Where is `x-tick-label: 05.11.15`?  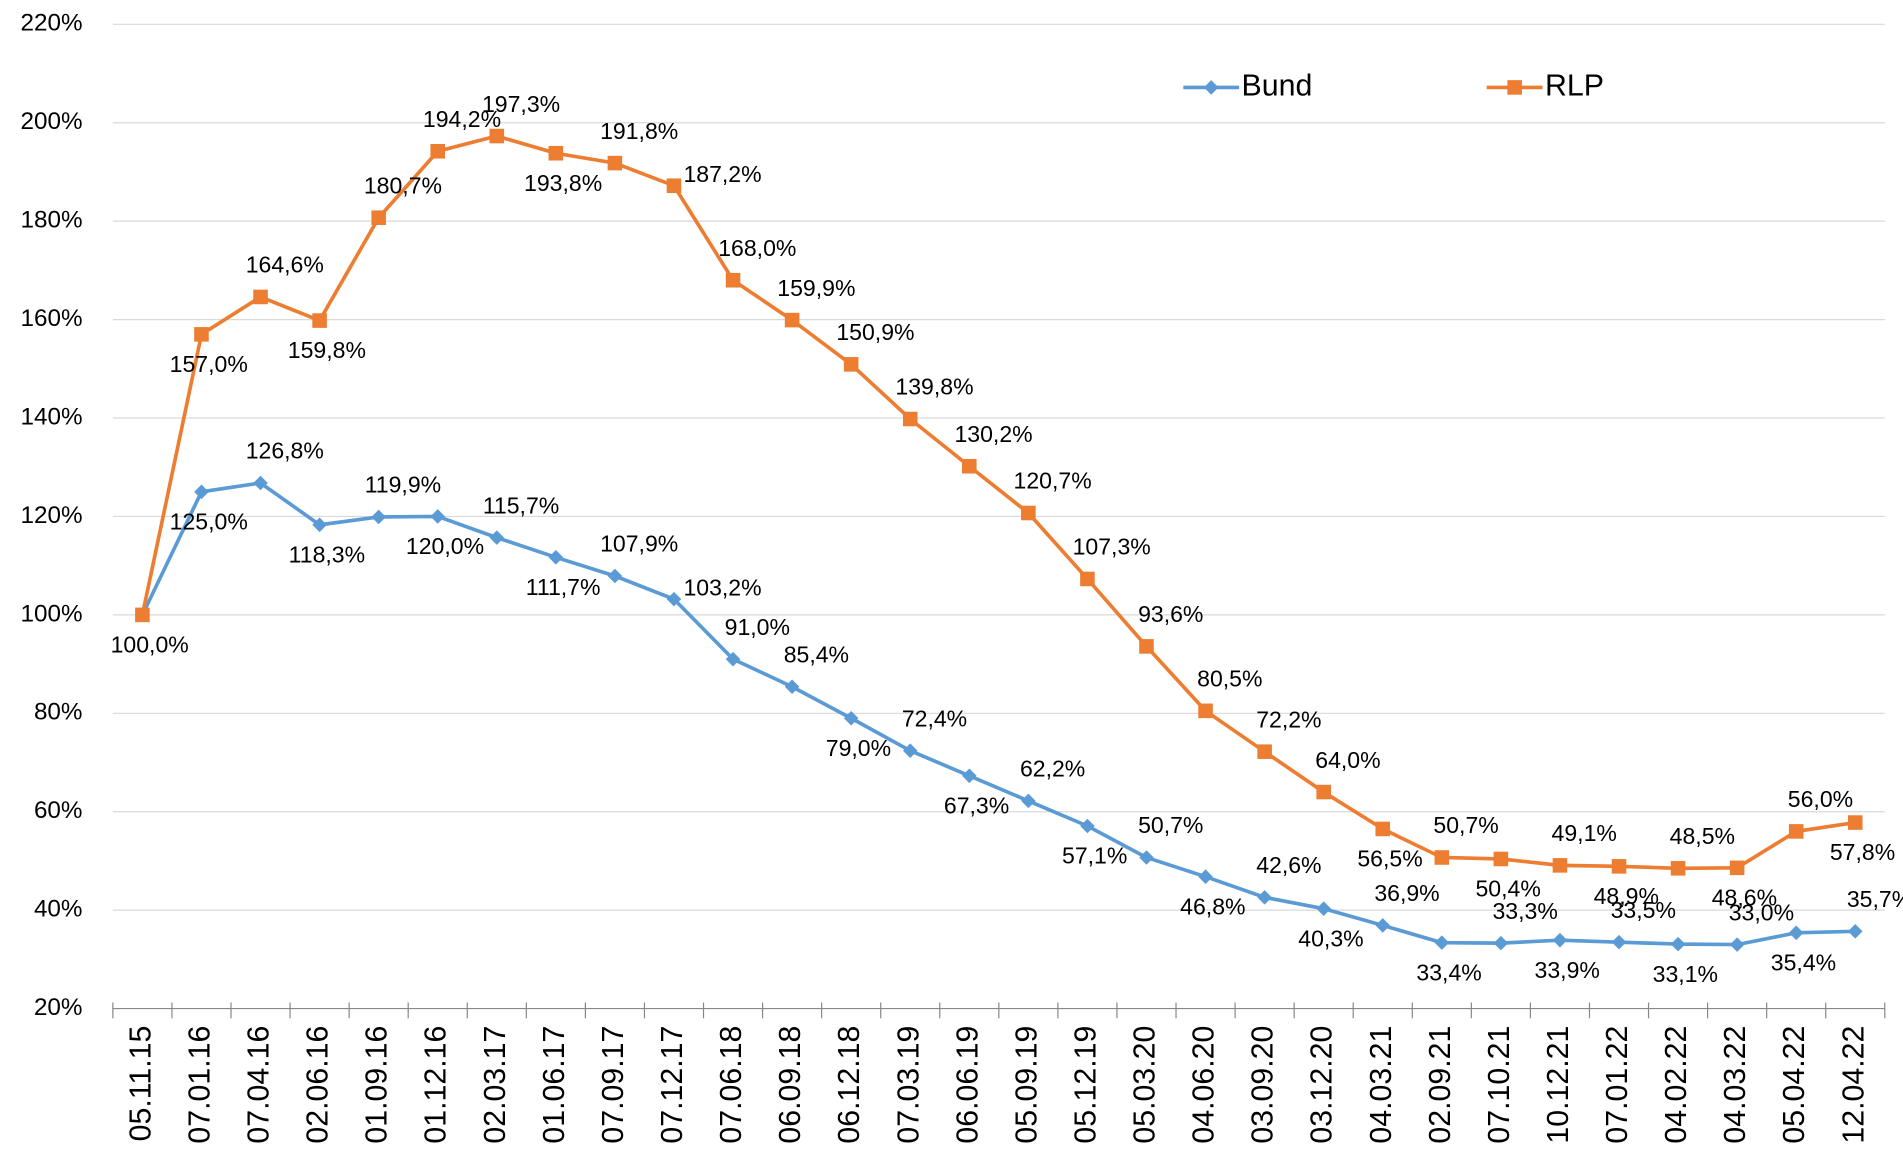
x-tick-label: 05.11.15 is located at coordinates (140, 1084).